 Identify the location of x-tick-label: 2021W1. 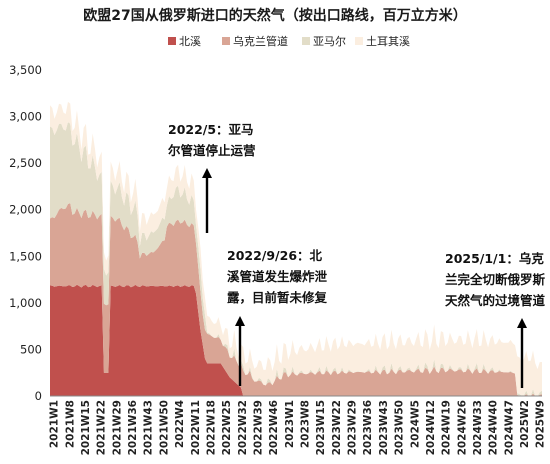
(55, 424).